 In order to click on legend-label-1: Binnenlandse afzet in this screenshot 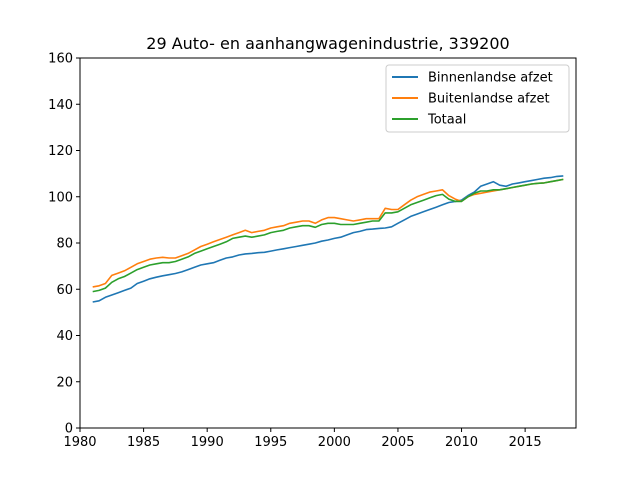, I will do `click(490, 78)`.